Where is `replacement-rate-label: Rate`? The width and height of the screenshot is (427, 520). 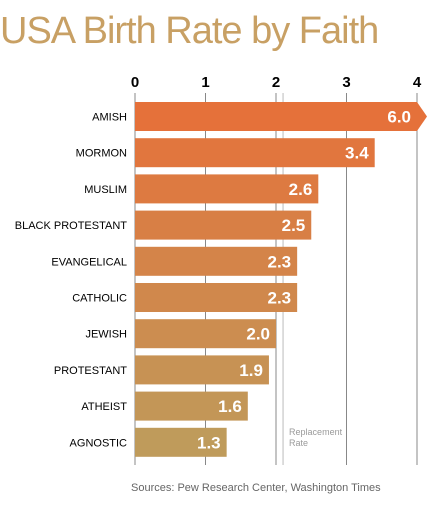 replacement-rate-label: Rate is located at coordinates (298, 443).